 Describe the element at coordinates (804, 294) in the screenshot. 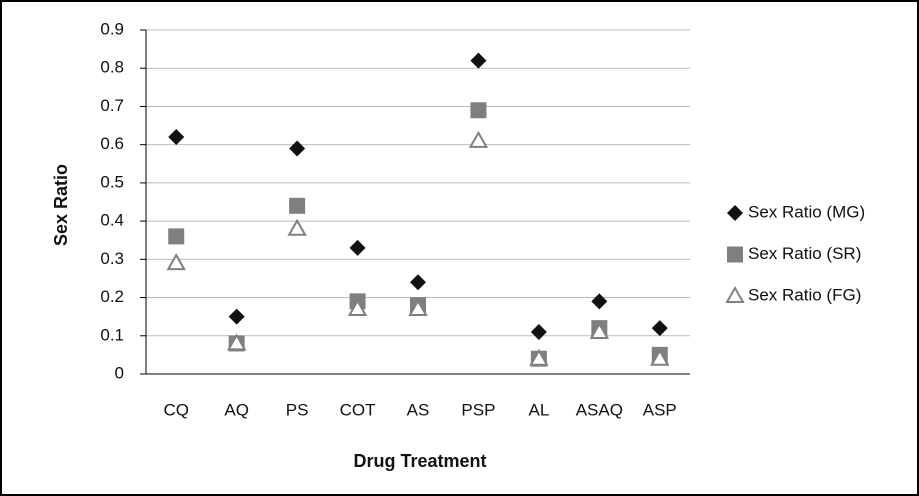

I see `legend-label: Sex Ratio (FG)` at that location.